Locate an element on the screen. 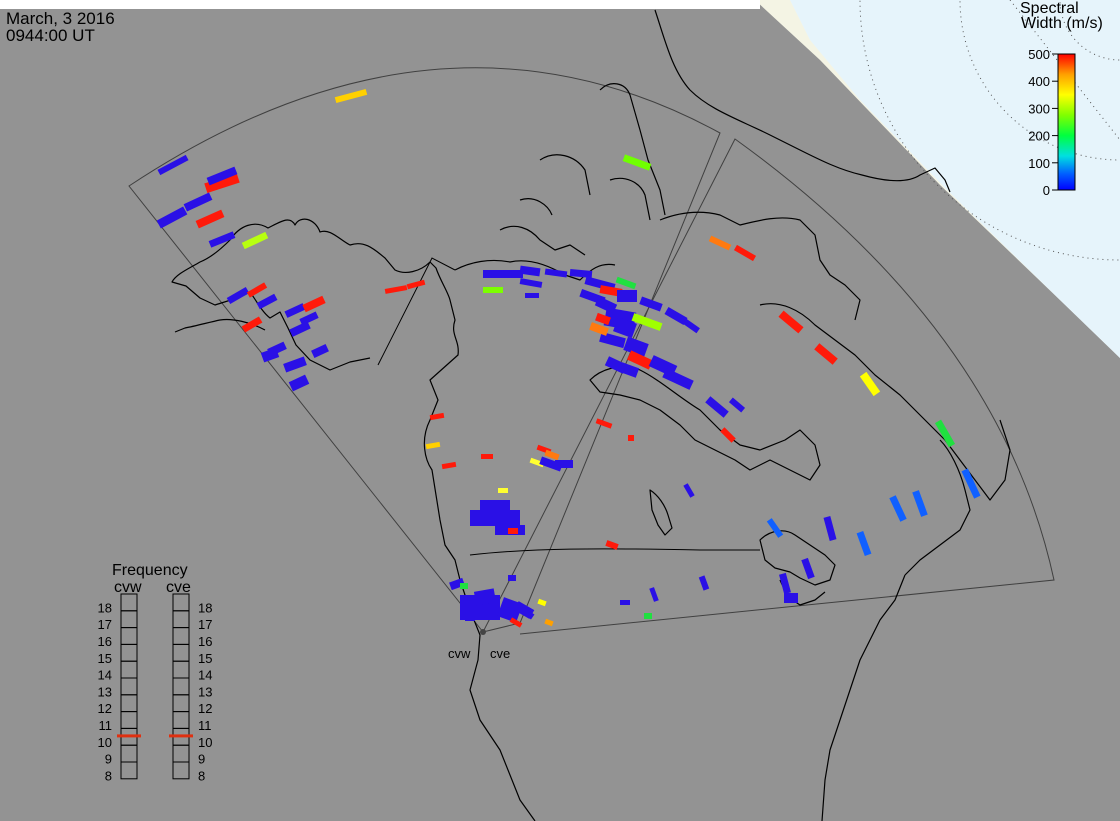 Image resolution: width=1120 pixels, height=821 pixels. frequency-level-label-left: 16 is located at coordinates (105, 641).